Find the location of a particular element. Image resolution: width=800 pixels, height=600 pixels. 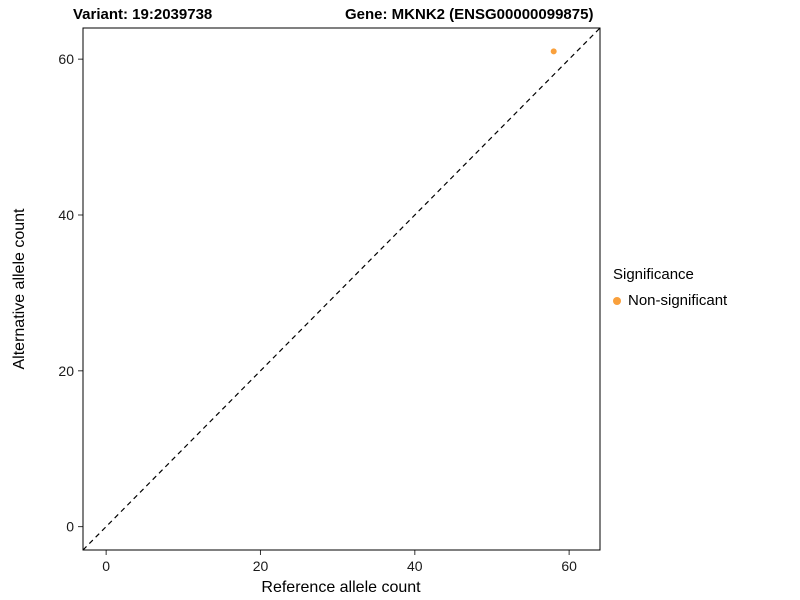

legend-entry: Non-significant is located at coordinates (670, 301).